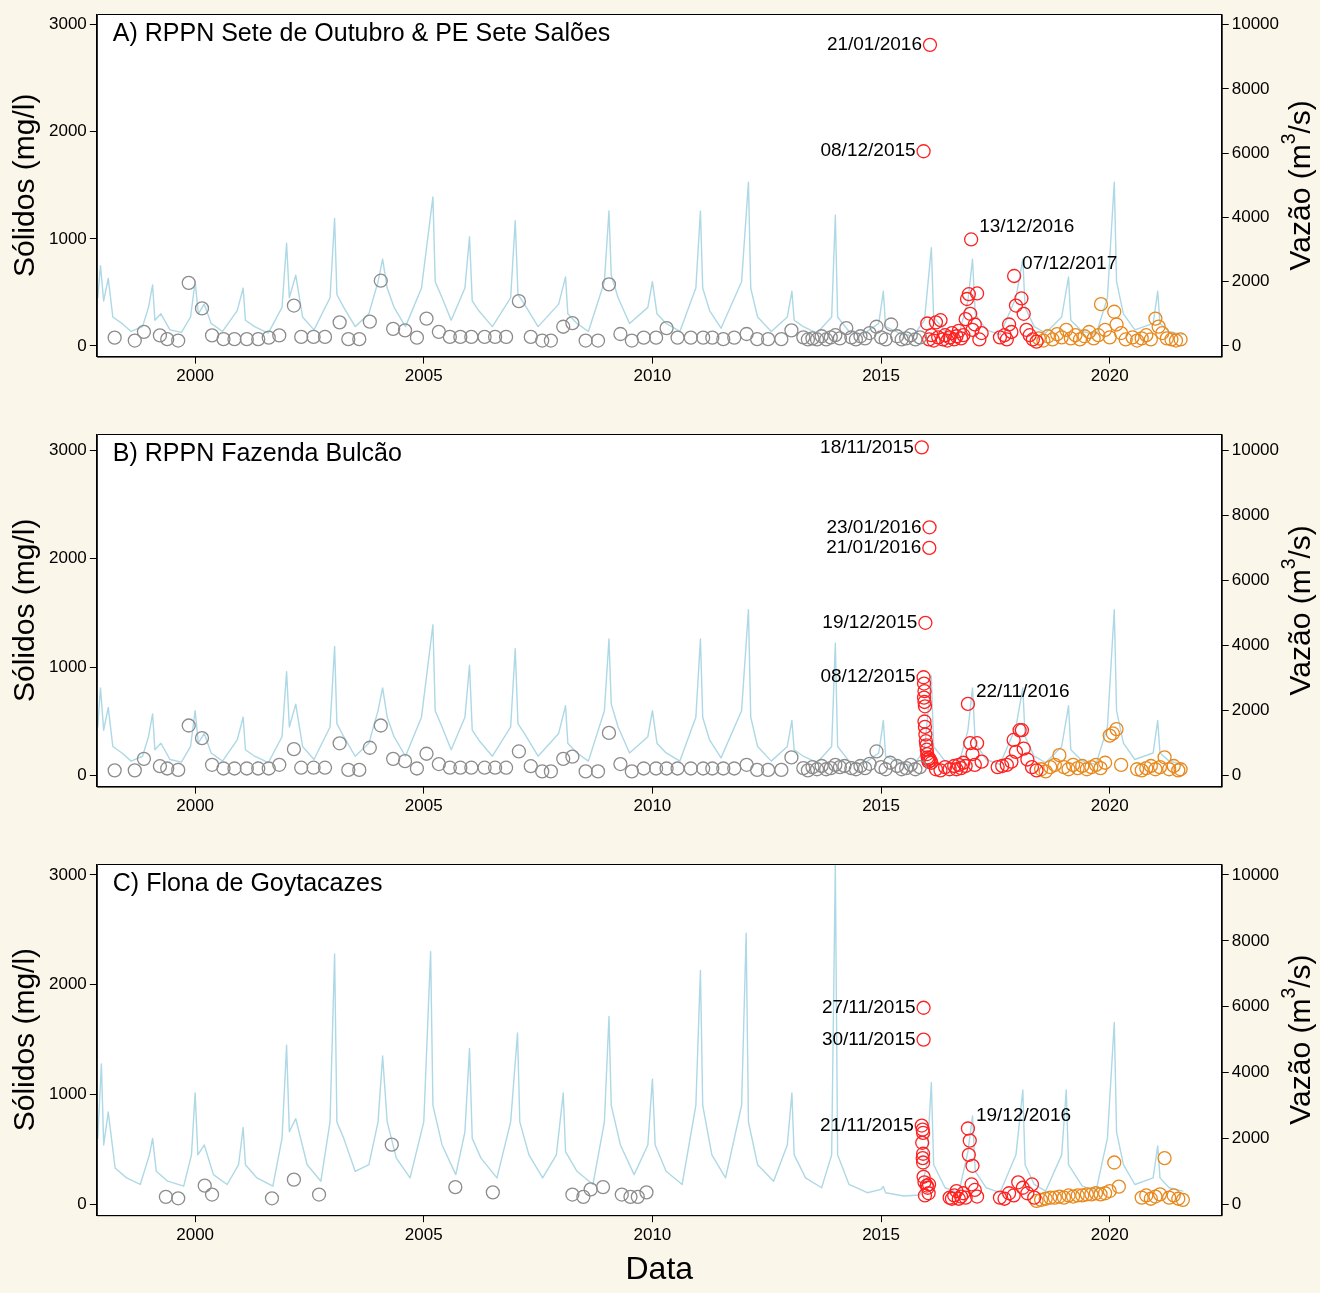 This screenshot has width=1320, height=1293. What do you see at coordinates (257, 452) in the screenshot?
I see `chart-title: B) RPPN Fazenda Bulcão` at bounding box center [257, 452].